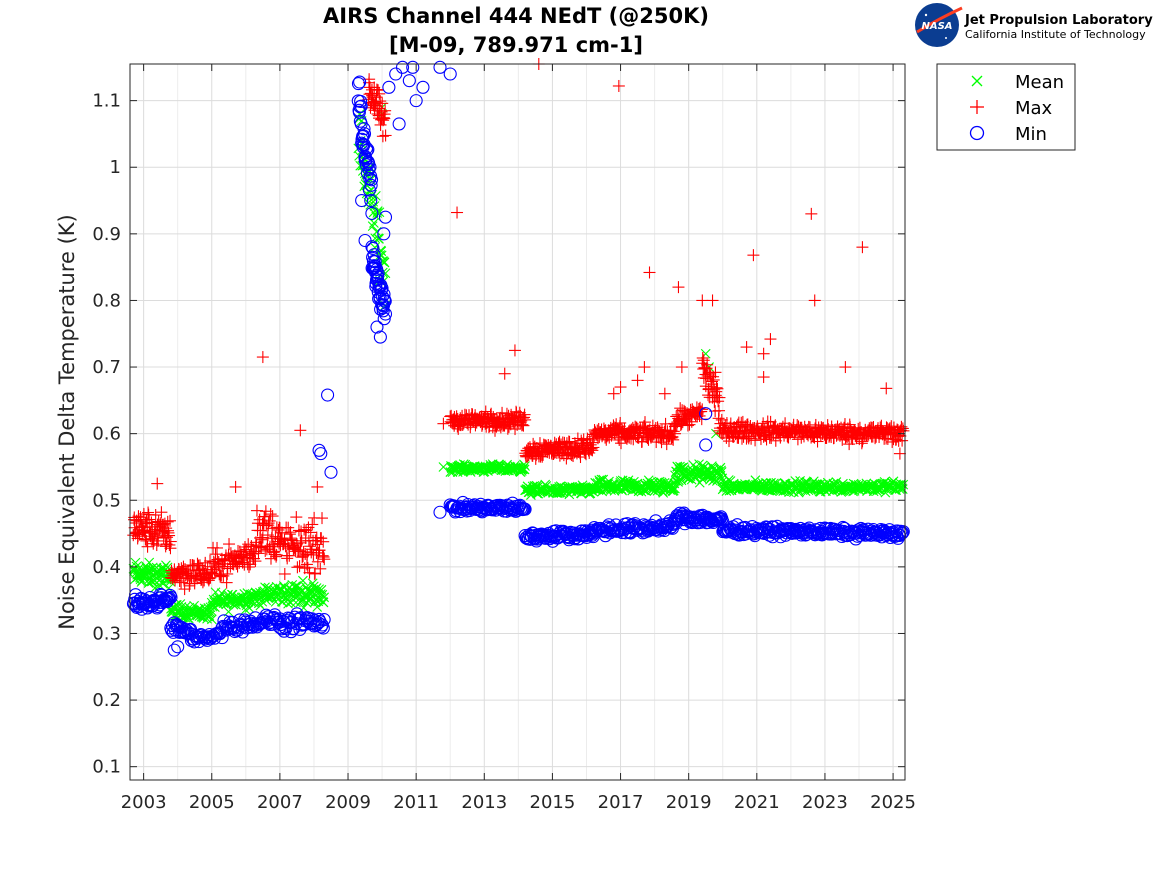 The width and height of the screenshot is (1167, 875). Describe the element at coordinates (416, 802) in the screenshot. I see `x-tick-label: 2011` at that location.